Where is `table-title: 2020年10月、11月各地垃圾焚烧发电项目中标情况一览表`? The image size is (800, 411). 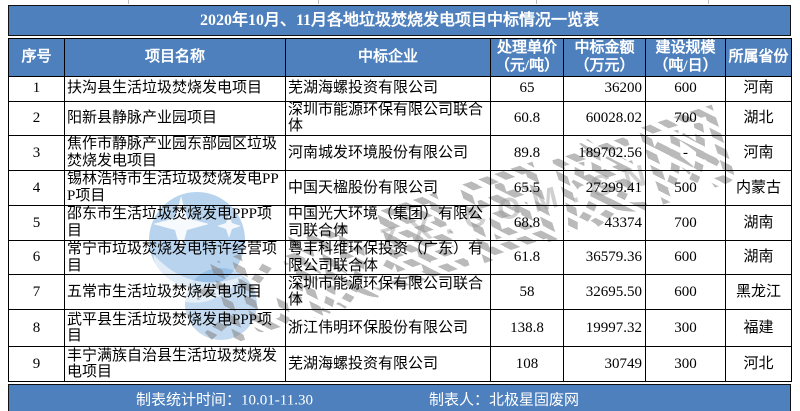 table-title: 2020年10月、11月各地垃圾焚烧发电项目中标情况一览表 is located at coordinates (399, 20).